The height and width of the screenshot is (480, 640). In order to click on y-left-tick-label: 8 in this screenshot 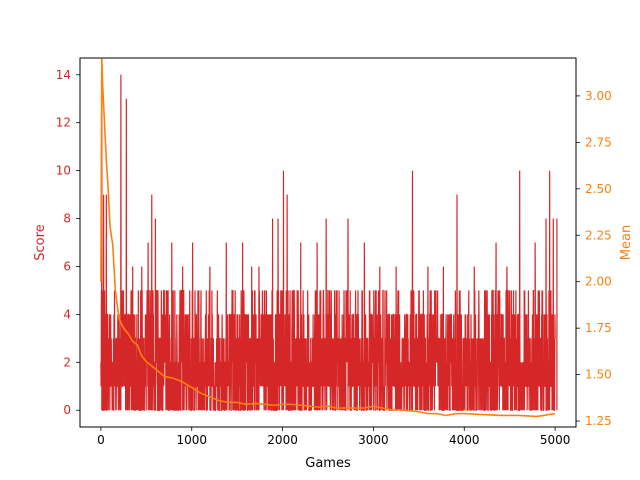, I will do `click(67, 219)`.